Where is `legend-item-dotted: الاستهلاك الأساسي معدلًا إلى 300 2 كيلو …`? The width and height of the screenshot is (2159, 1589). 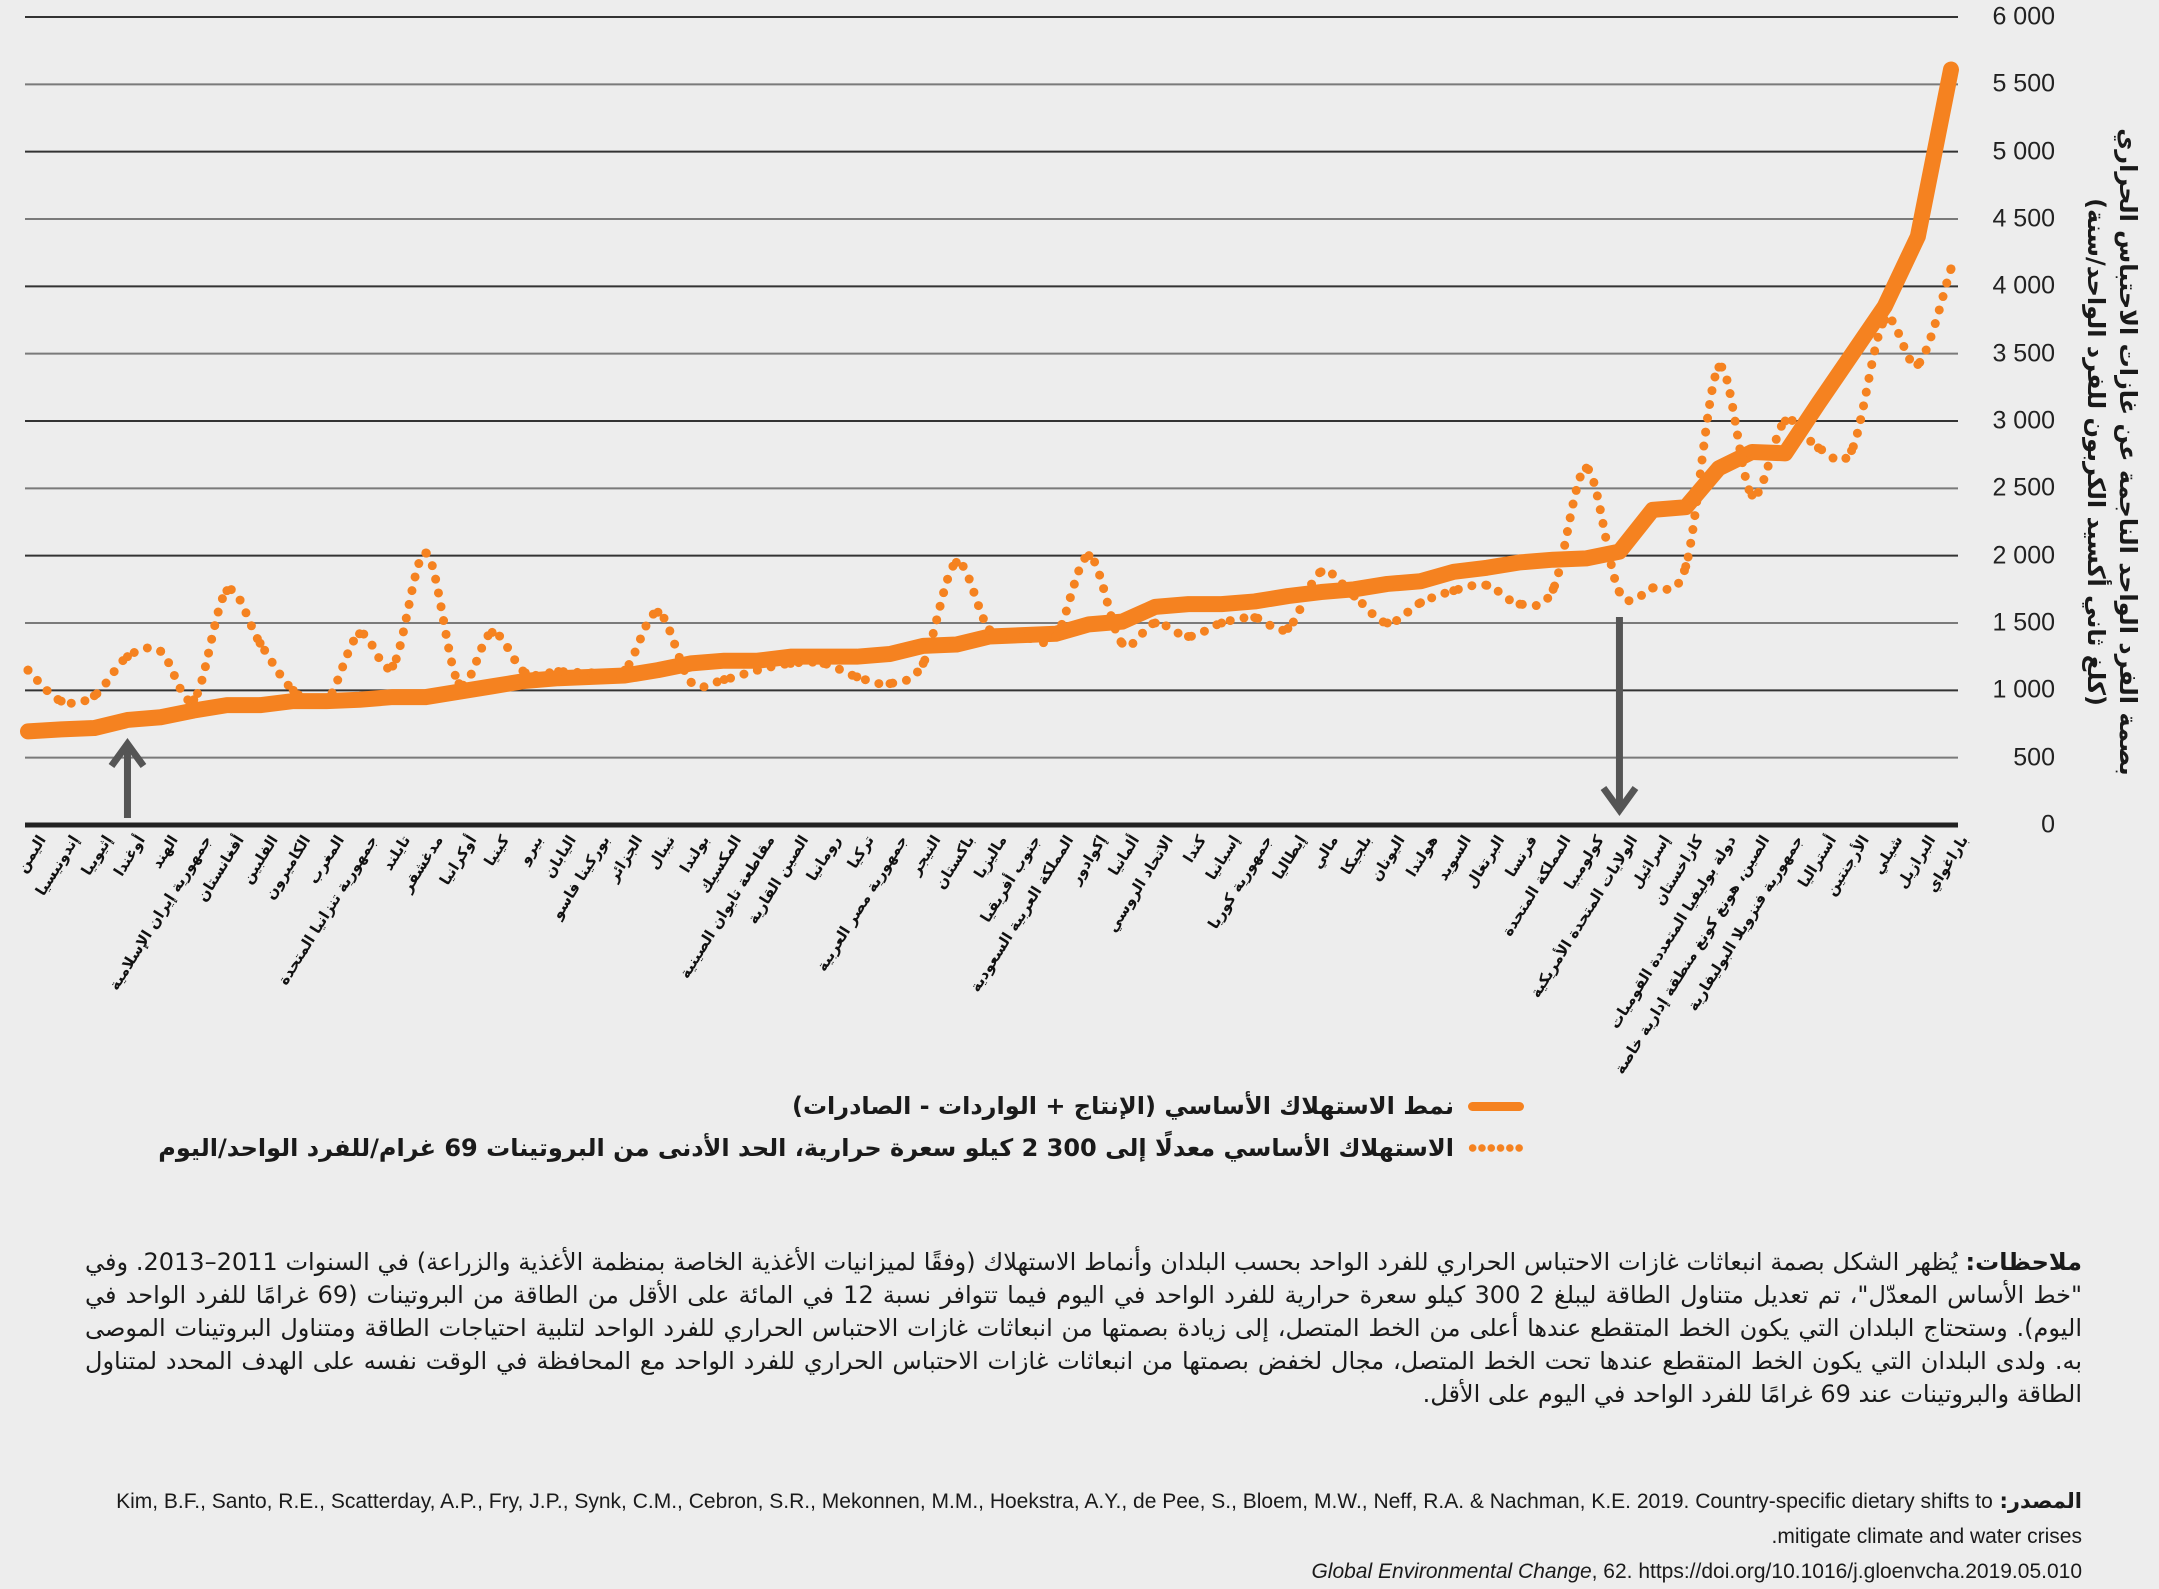 legend-item-dotted: الاستهلاك الأساسي معدلًا إلى 300 2 كيلو … is located at coordinates (841, 1148).